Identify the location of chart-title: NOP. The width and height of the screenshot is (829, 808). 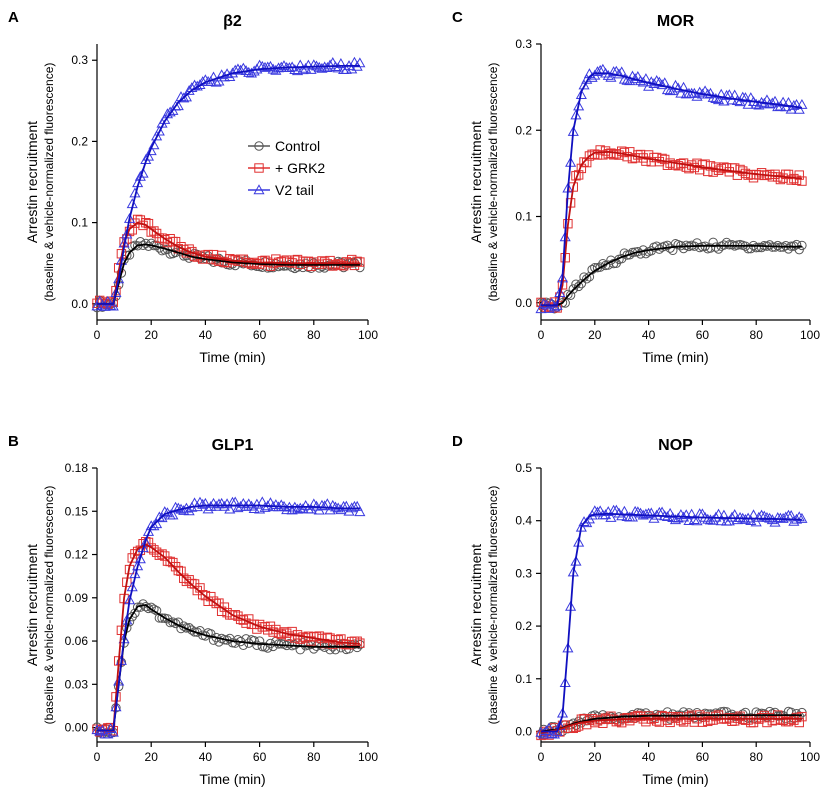
(675, 445).